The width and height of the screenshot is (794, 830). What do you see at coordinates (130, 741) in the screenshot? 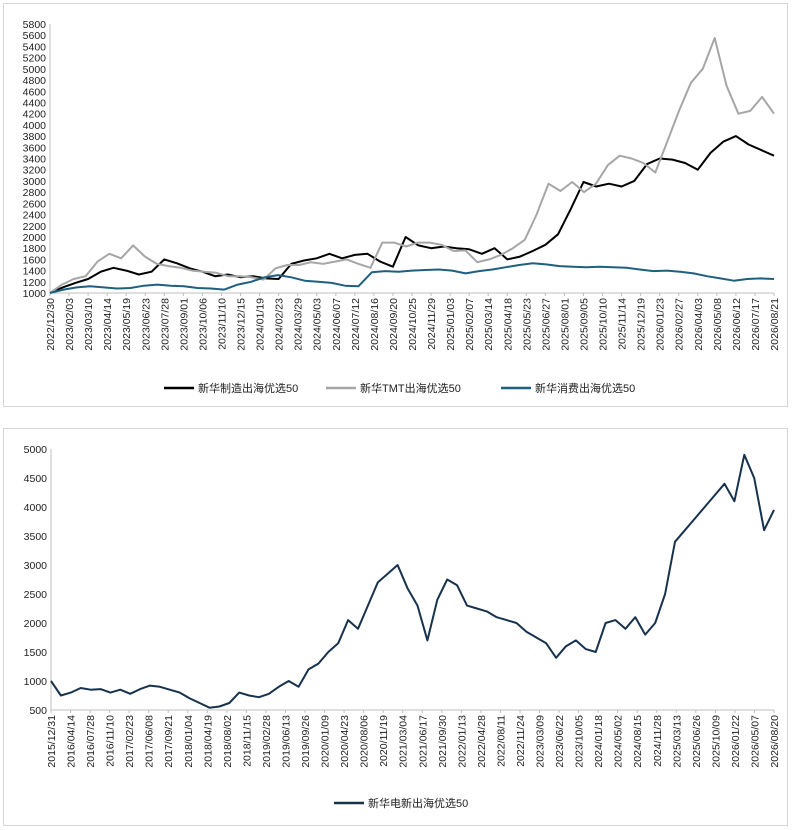
I see `x-tick-label: 2017/02/23` at bounding box center [130, 741].